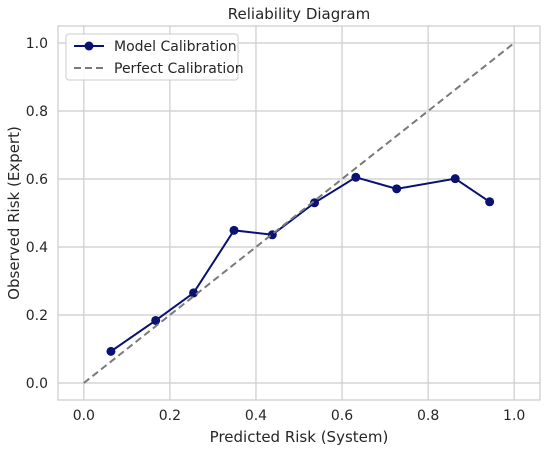 The height and width of the screenshot is (451, 550). I want to click on legend: Model Calibration Perfect Calibration, so click(154, 57).